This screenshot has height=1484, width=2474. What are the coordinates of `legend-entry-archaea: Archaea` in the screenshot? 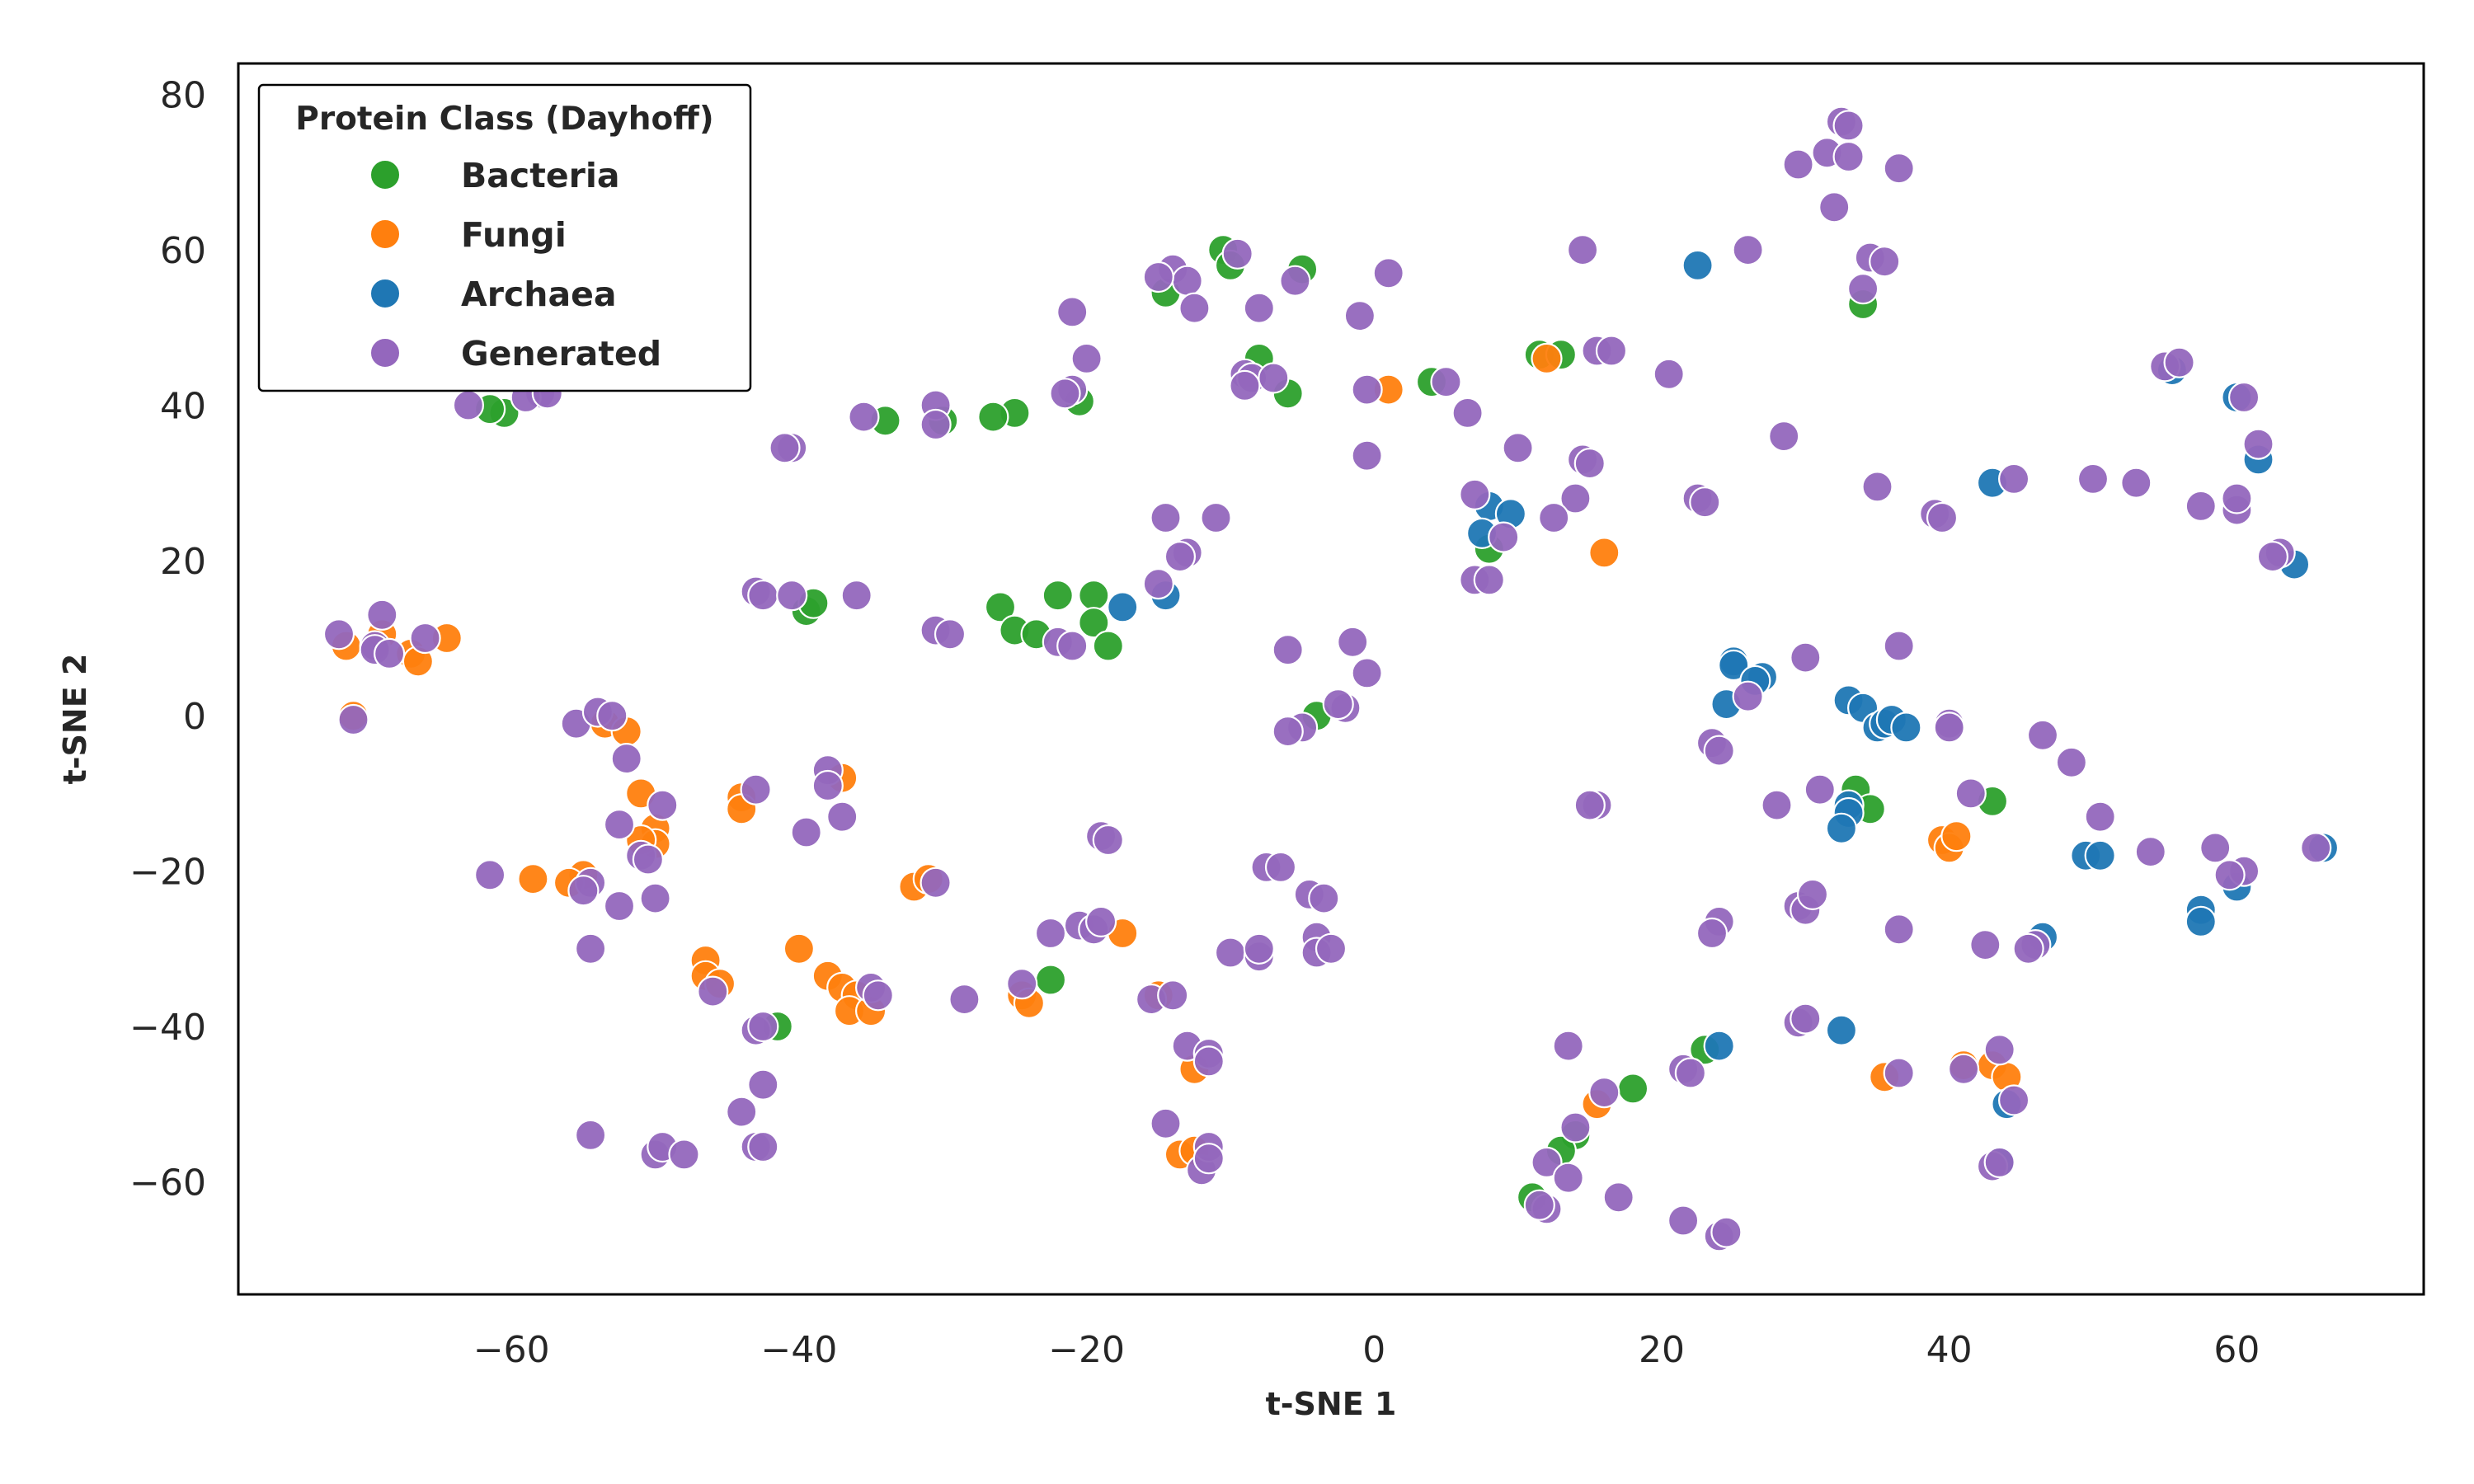 It's located at (493, 294).